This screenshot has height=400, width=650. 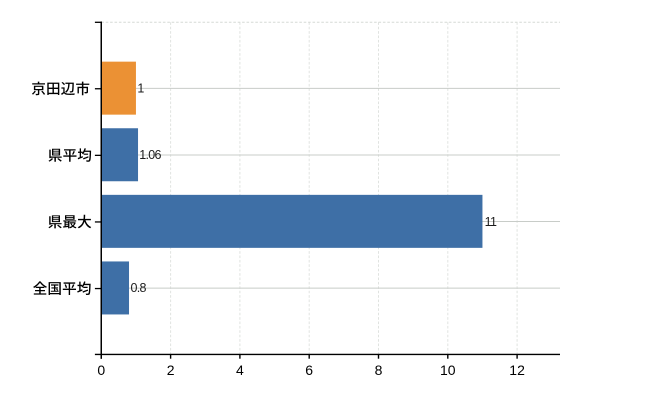 What do you see at coordinates (309, 370) in the screenshot?
I see `svg-text: 6` at bounding box center [309, 370].